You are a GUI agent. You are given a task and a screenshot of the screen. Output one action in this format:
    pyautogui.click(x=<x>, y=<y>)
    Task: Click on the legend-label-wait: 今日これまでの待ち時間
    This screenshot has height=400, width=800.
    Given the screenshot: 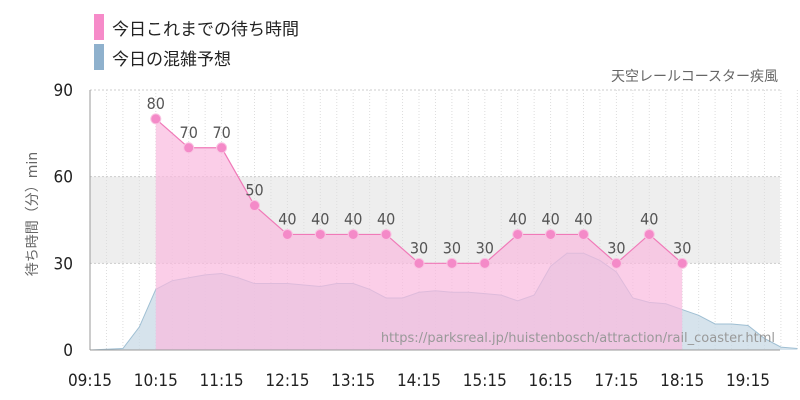 What is the action you would take?
    pyautogui.click(x=205, y=29)
    